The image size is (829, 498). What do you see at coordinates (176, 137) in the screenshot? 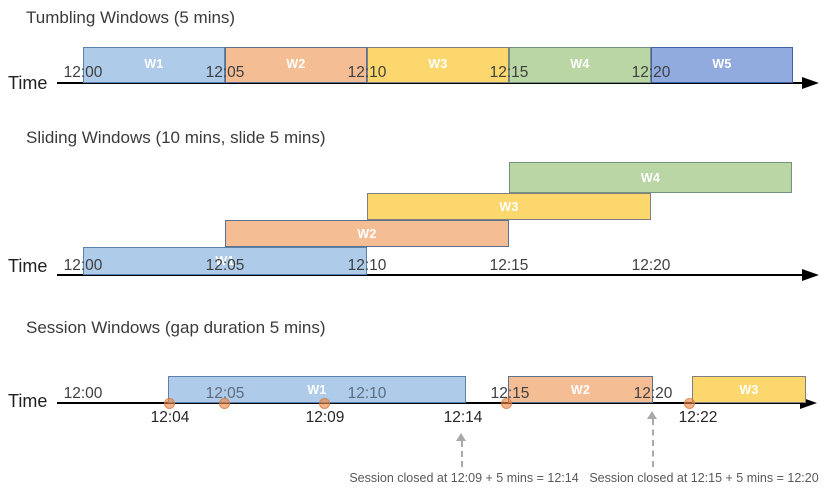
I see `sliding-section-title: Sliding Windows (10 mins, slide 5 mins)` at bounding box center [176, 137].